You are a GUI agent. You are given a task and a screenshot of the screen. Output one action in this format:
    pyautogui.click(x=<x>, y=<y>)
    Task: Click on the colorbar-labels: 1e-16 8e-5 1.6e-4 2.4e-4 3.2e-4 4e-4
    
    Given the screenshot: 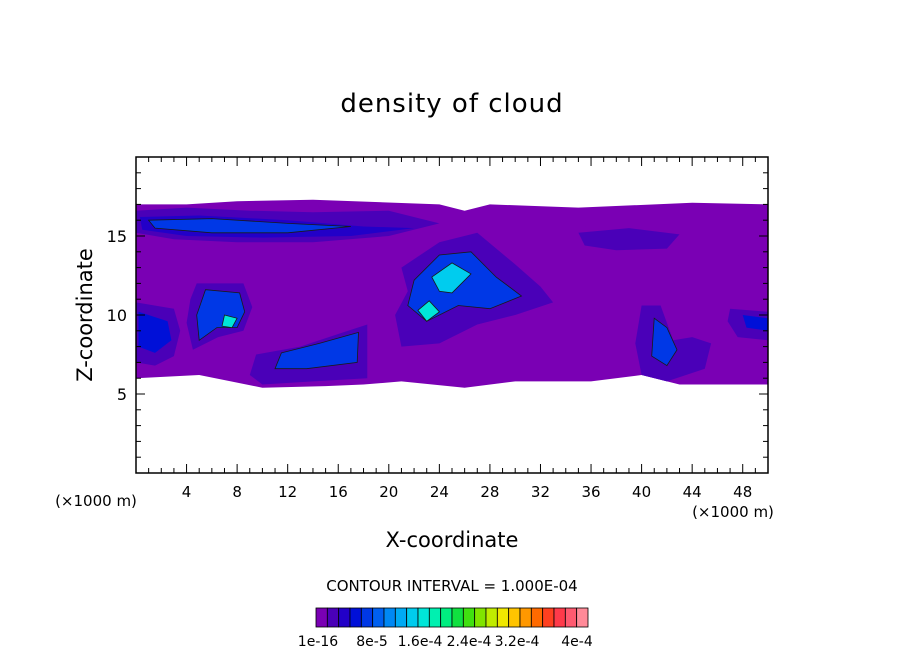 What is the action you would take?
    pyautogui.click(x=445, y=642)
    